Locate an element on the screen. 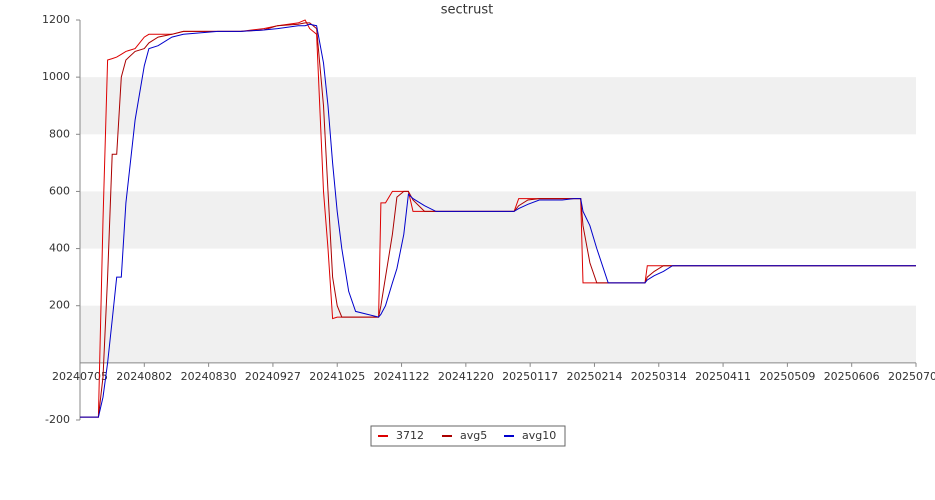 The height and width of the screenshot is (500, 935). y-tick-label: 200 is located at coordinates (59, 305).